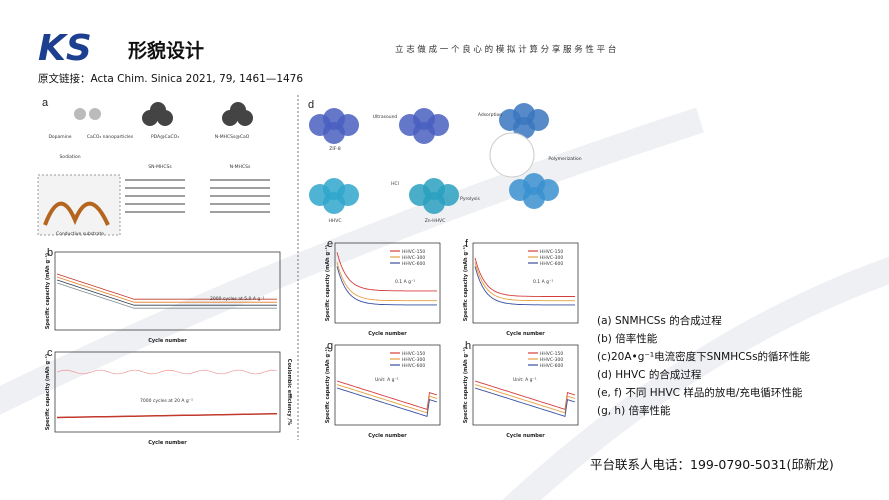 This screenshot has height=500, width=889. Describe the element at coordinates (385, 117) in the screenshot. I see `label: Ultrasound` at that location.